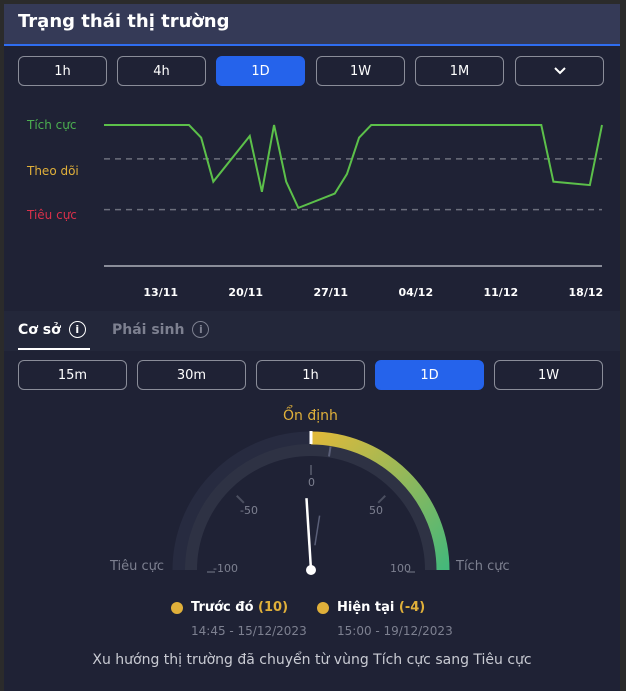 This screenshot has width=626, height=691. I want to click on gauge-inner-track, so click(311, 507).